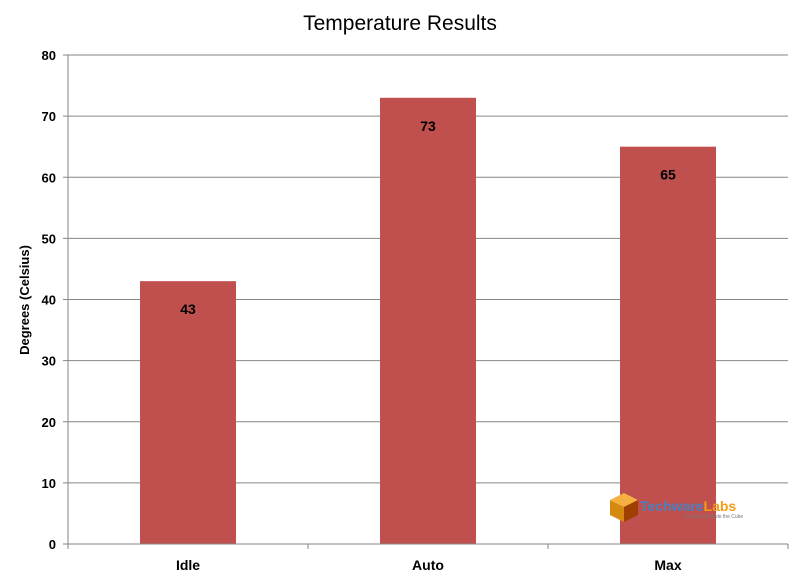 This screenshot has width=800, height=581. Describe the element at coordinates (667, 565) in the screenshot. I see `x-tick-label: Max` at that location.